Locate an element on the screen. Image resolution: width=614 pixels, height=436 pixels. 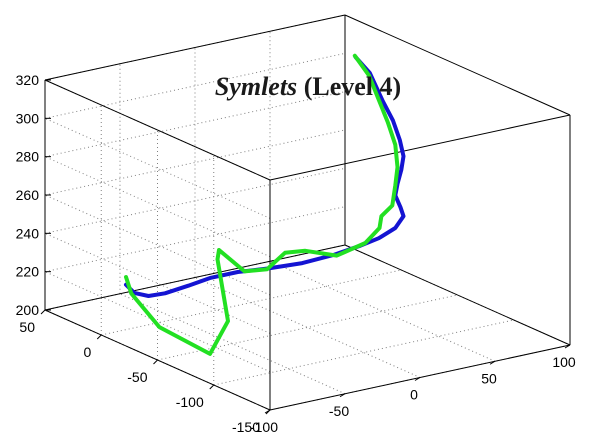
y-tick-label: -150 is located at coordinates (246, 427).